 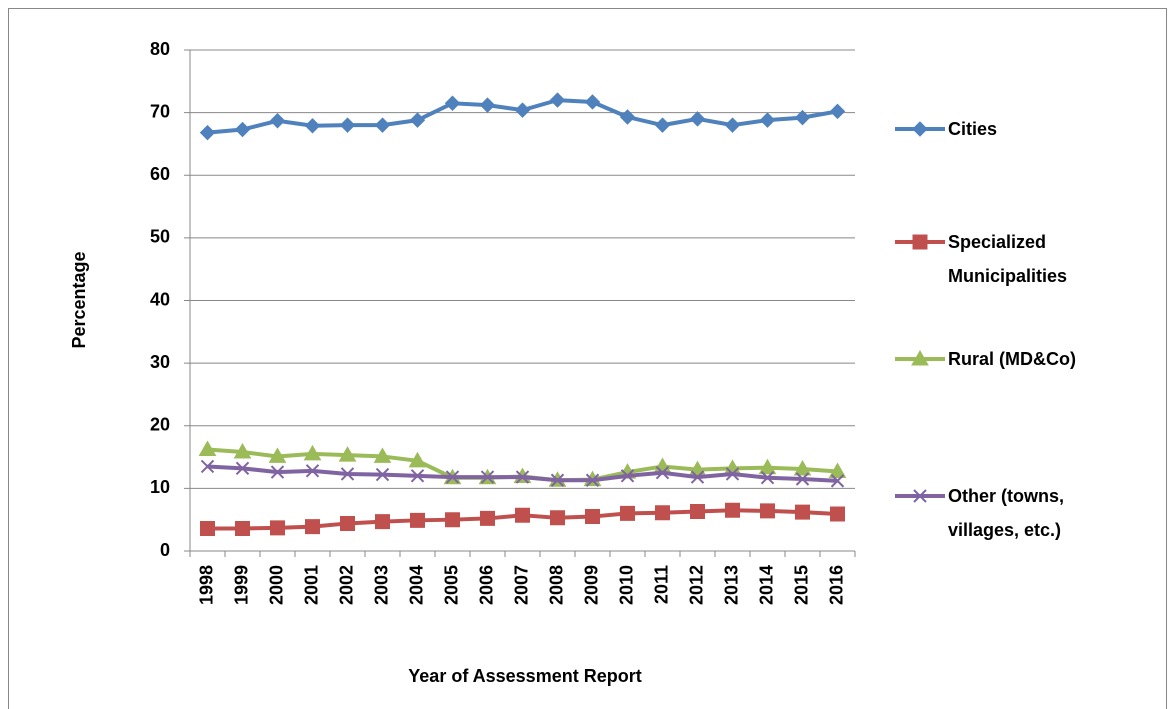 What do you see at coordinates (1008, 259) in the screenshot?
I see `legend-label: Specialized Municipalities` at bounding box center [1008, 259].